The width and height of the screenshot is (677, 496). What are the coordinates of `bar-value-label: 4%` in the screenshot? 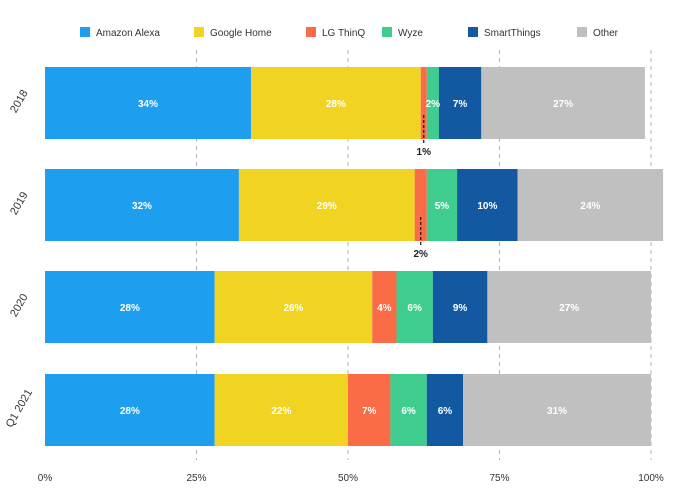 It's located at (384, 308).